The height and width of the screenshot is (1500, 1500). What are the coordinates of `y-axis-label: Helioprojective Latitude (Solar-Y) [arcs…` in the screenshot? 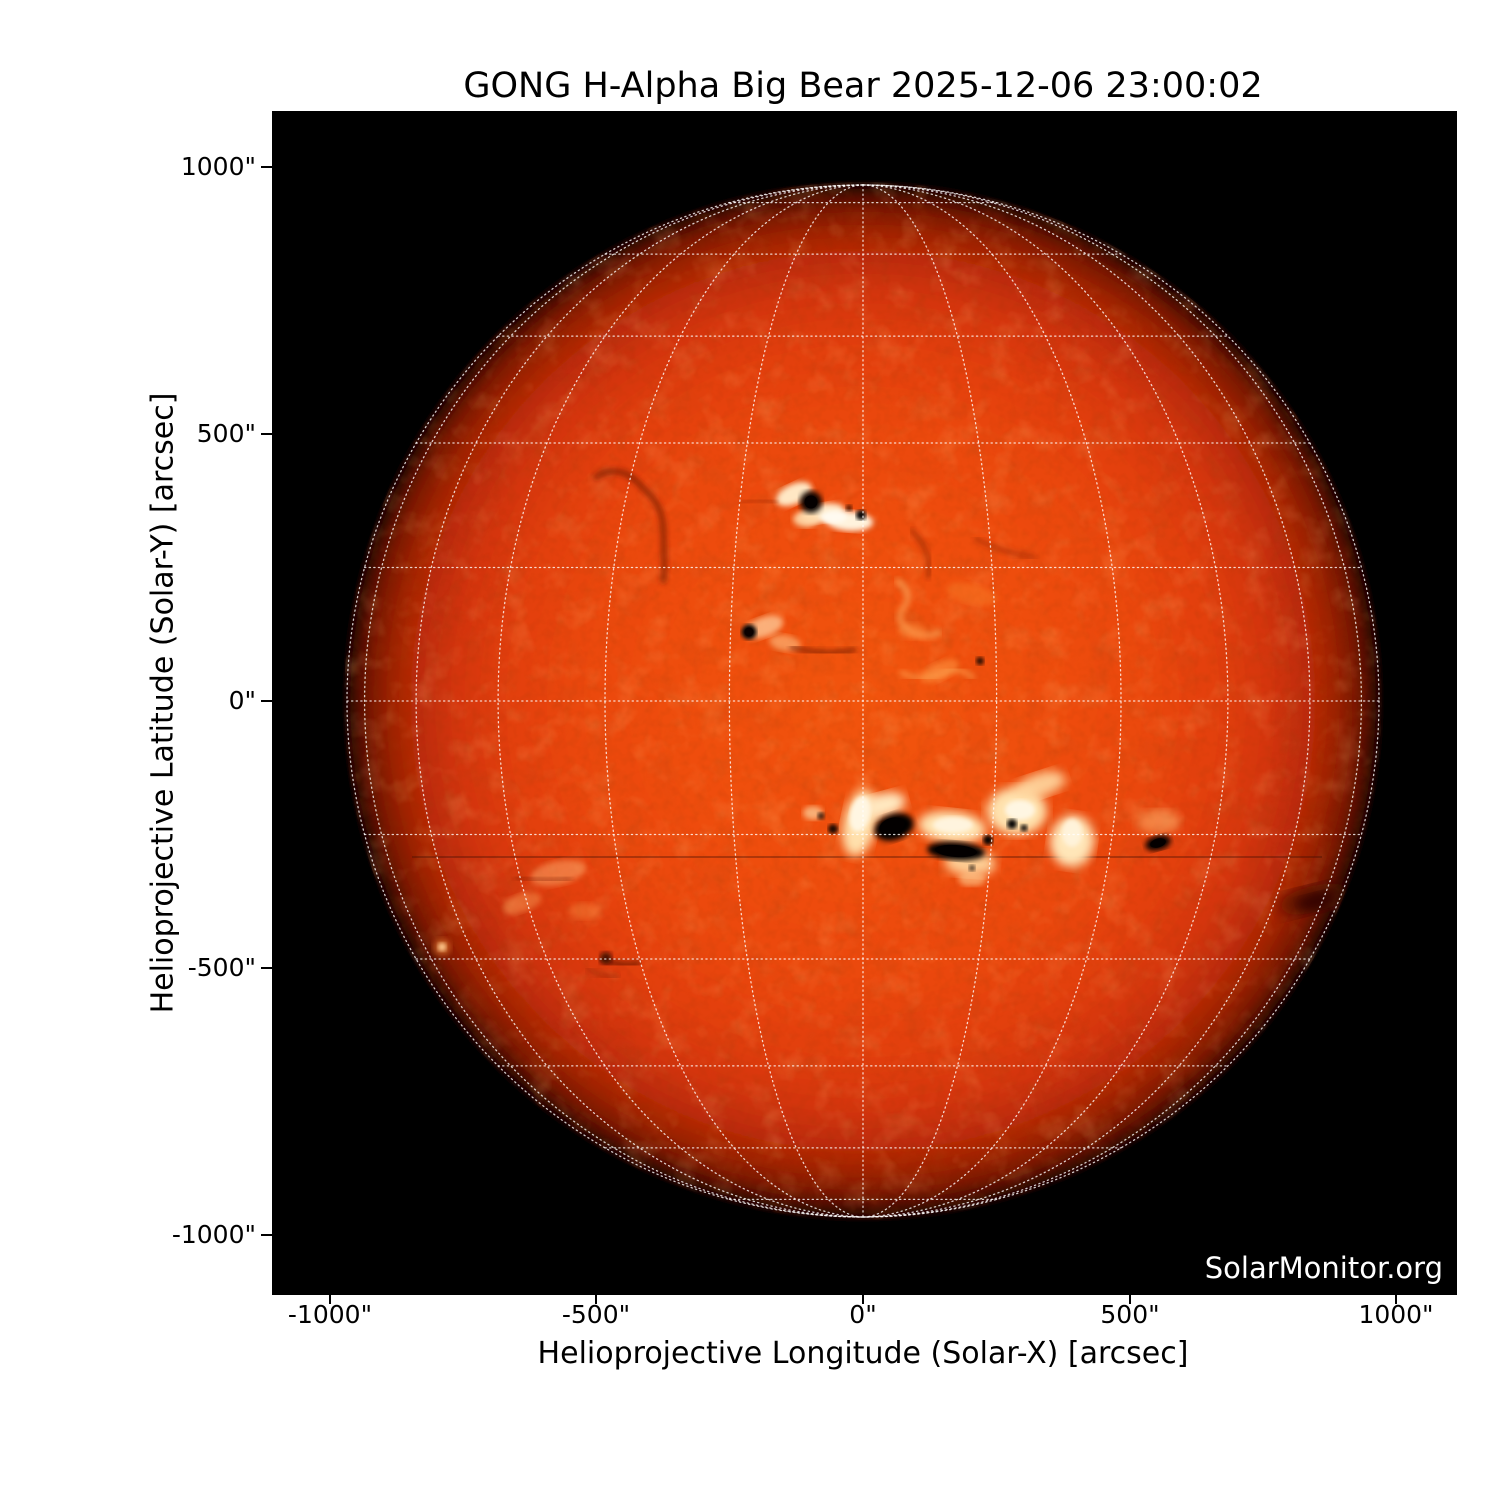 It's located at (163, 703).